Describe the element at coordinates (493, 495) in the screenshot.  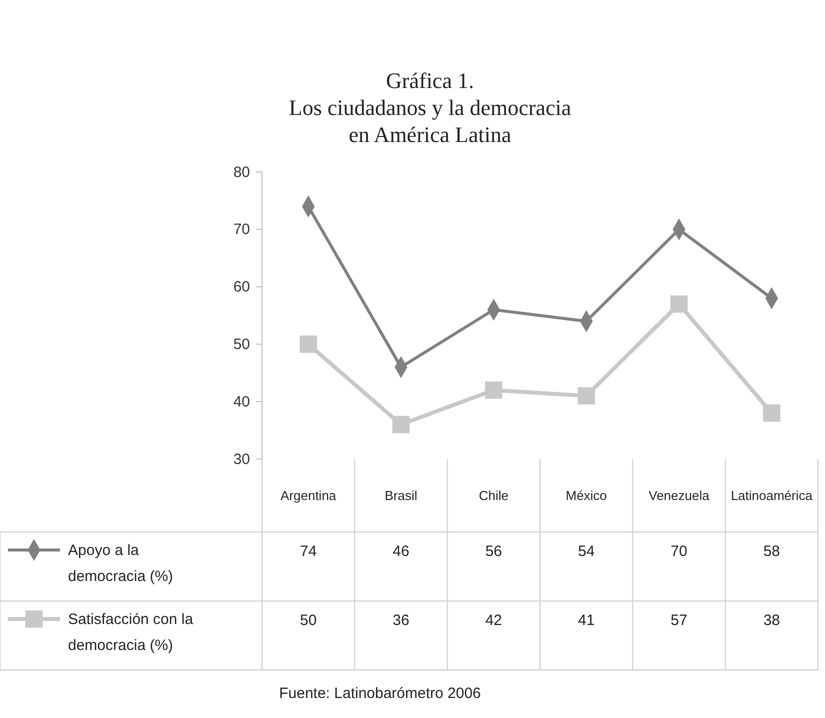
I see `x-tick-label: Chile` at that location.